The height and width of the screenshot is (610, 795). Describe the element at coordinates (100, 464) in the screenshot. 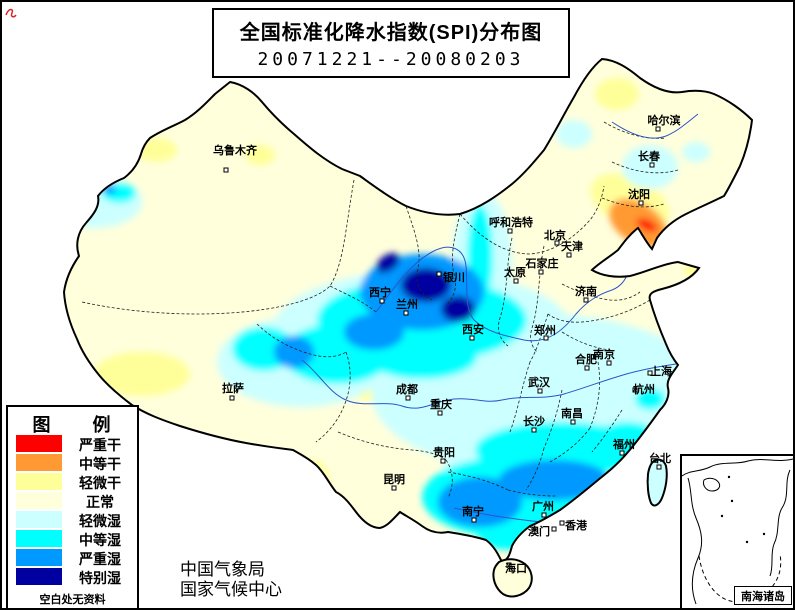

I see `legend-label-moderate_dry: 中等干` at that location.